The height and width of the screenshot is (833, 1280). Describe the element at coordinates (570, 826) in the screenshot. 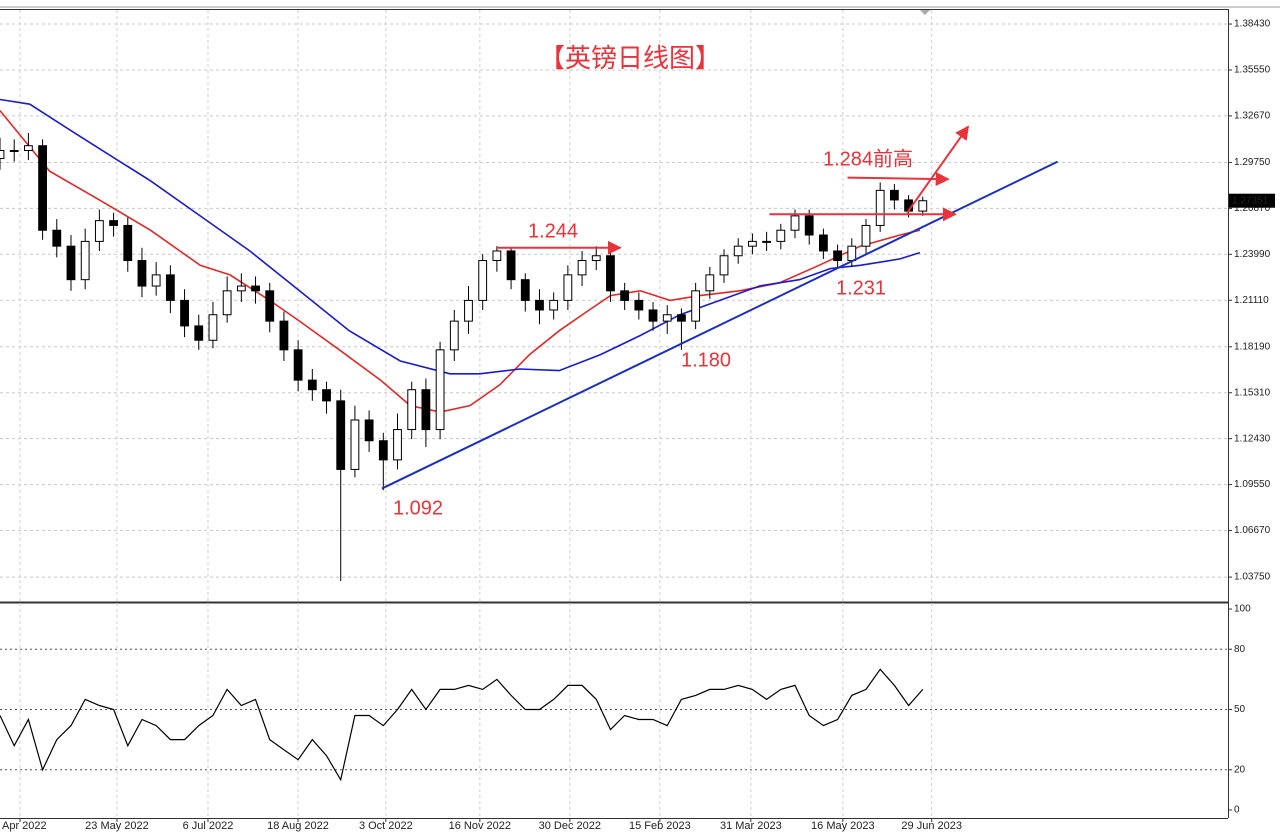

I see `x-tick-label: 30 Dec 2022` at that location.